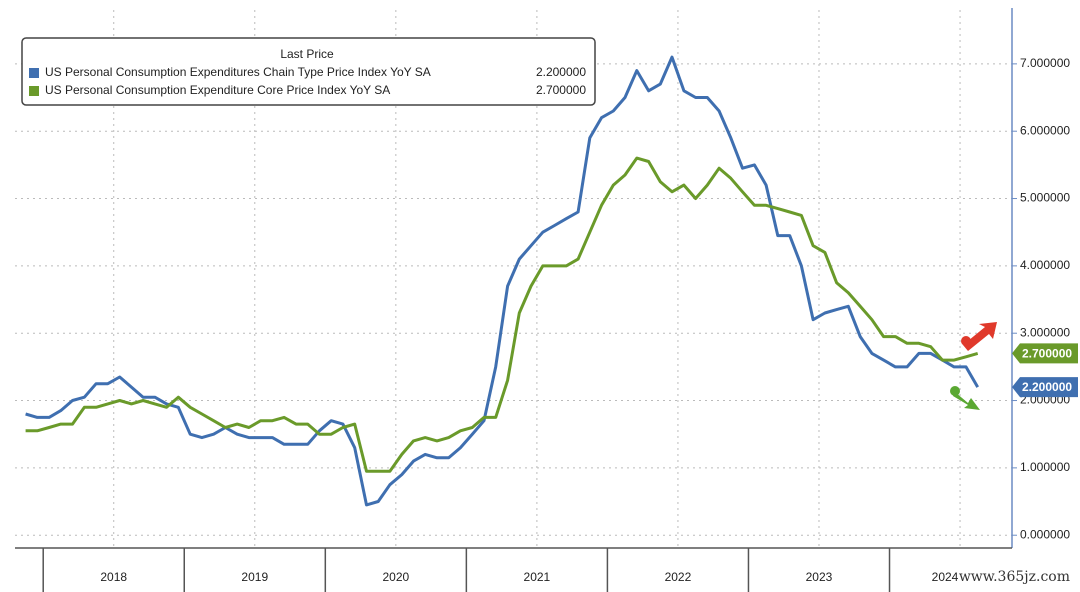 Image resolution: width=1080 pixels, height=592 pixels. I want to click on x-tick-label: 2024, so click(945, 577).